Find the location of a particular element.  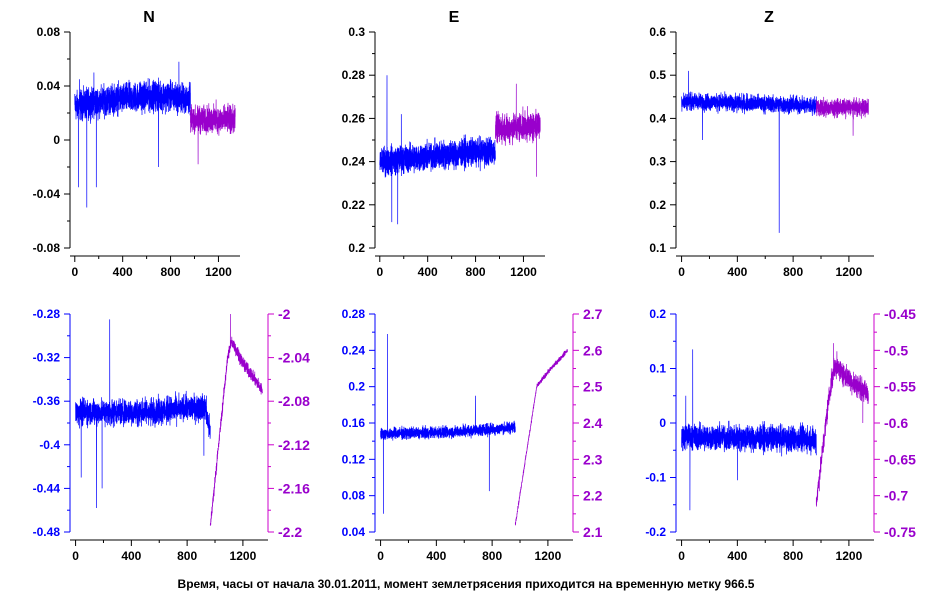

x-tick-label-bottom-E-2: 800 is located at coordinates (492, 556).